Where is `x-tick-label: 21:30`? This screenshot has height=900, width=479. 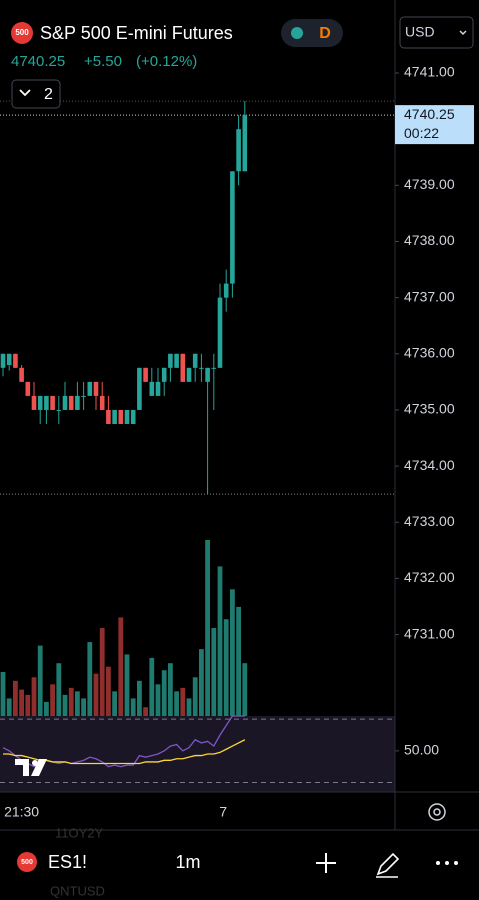 x-tick-label: 21:30 is located at coordinates (21, 812).